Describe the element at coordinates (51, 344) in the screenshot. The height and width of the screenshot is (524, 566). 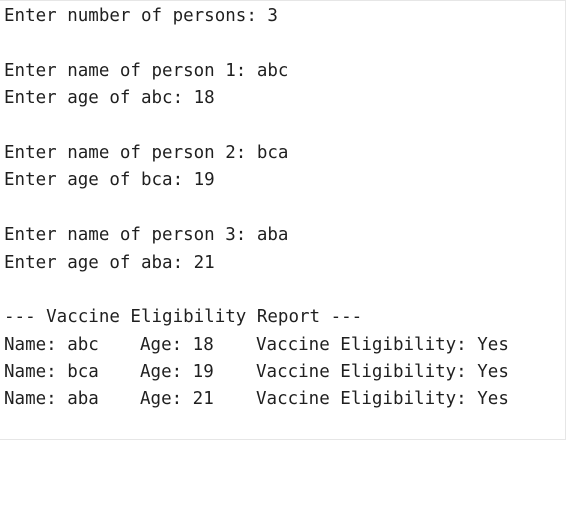
I see `report-name: Name: abc` at that location.